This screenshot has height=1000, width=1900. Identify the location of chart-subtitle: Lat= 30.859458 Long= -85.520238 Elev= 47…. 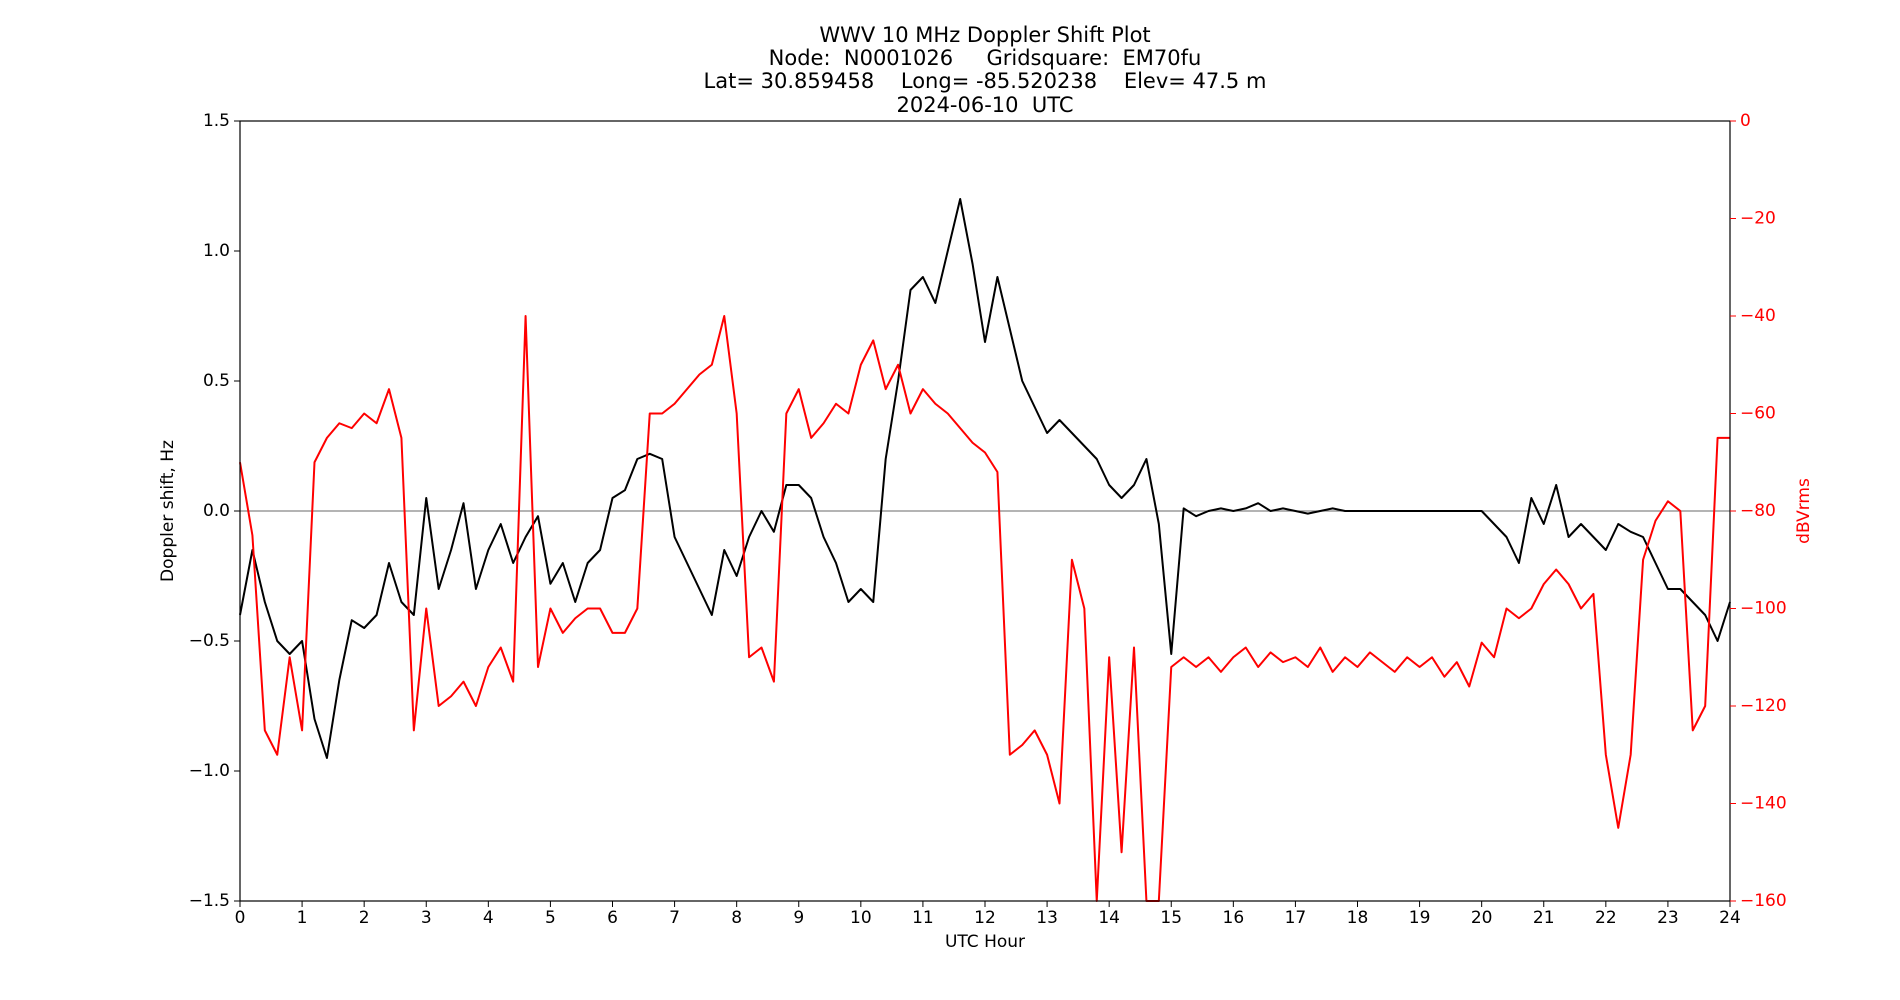
(985, 81).